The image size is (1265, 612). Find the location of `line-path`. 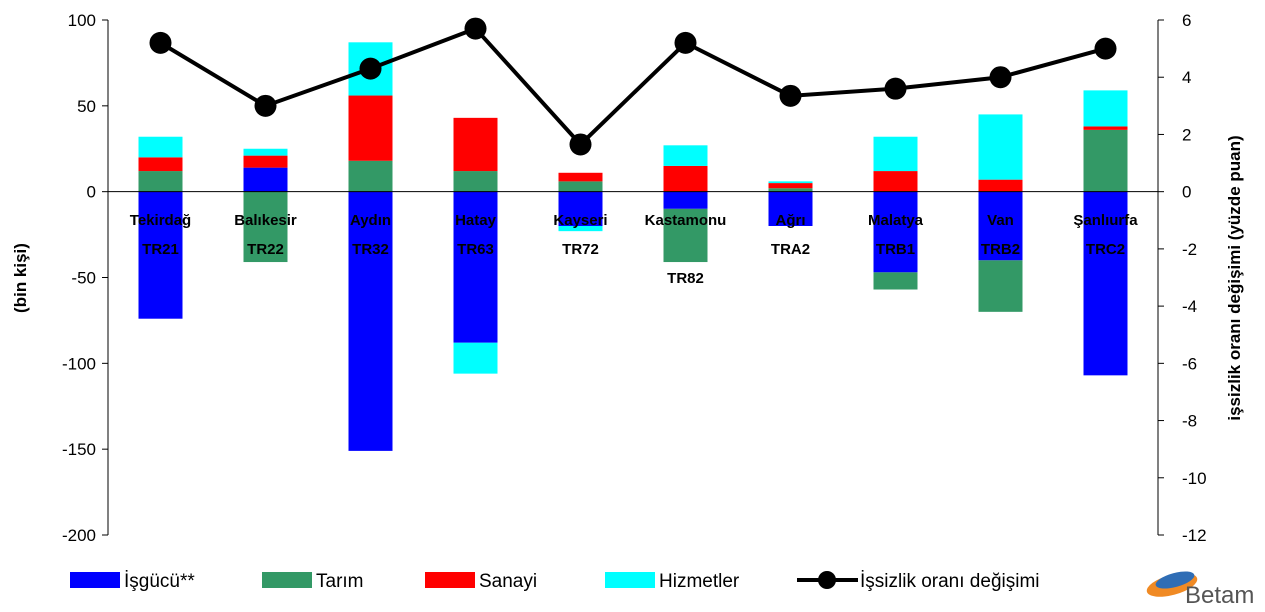

line-path is located at coordinates (633, 87).